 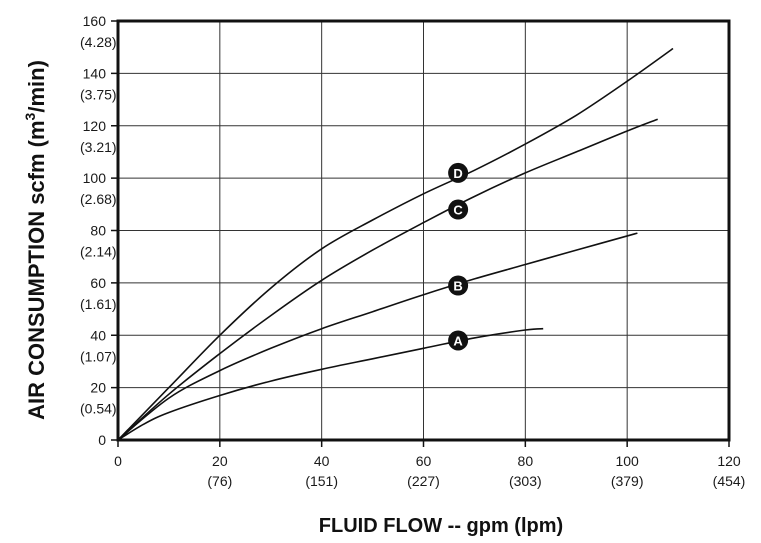 What do you see at coordinates (322, 461) in the screenshot?
I see `x-tick-label-40: 40` at bounding box center [322, 461].